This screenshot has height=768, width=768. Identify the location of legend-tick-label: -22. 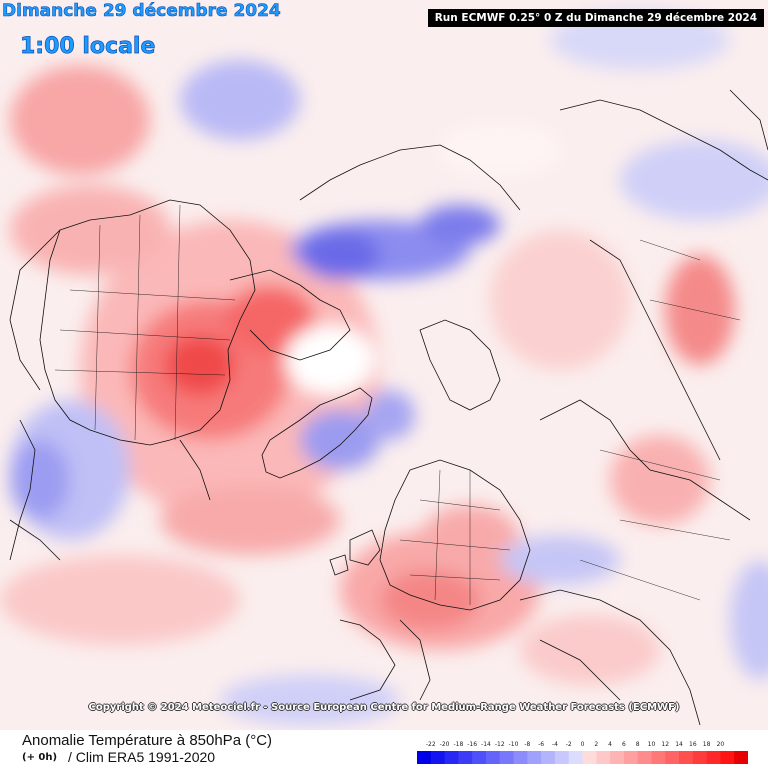
(431, 744).